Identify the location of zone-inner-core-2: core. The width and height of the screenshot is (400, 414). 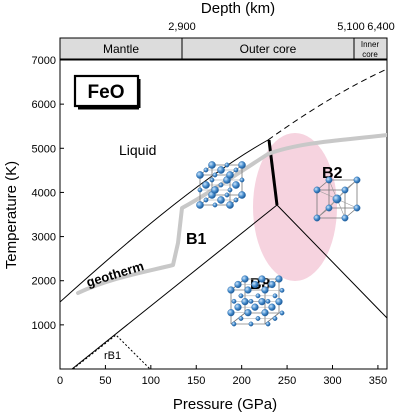
(370, 54).